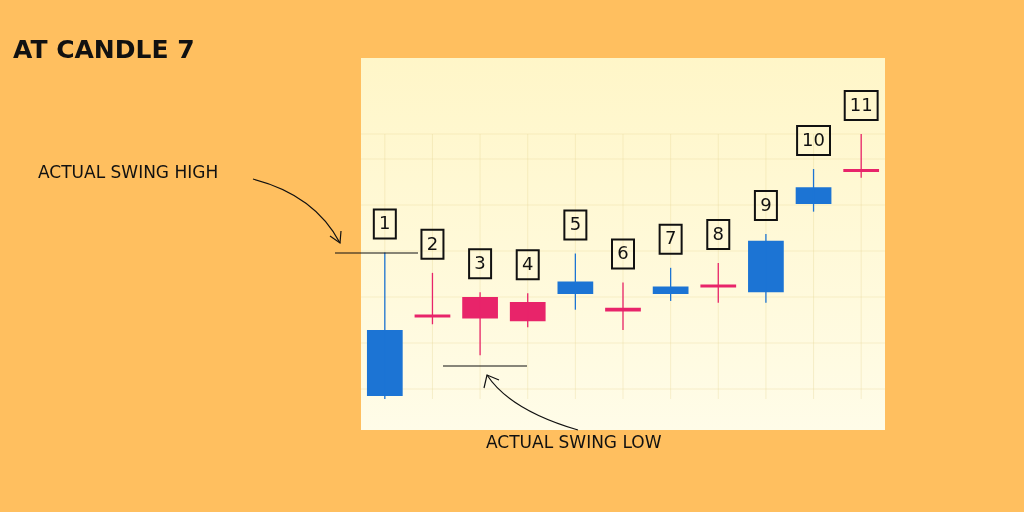 This screenshot has height=512, width=1024. What do you see at coordinates (385, 223) in the screenshot?
I see `x-tick-label: 1` at bounding box center [385, 223].